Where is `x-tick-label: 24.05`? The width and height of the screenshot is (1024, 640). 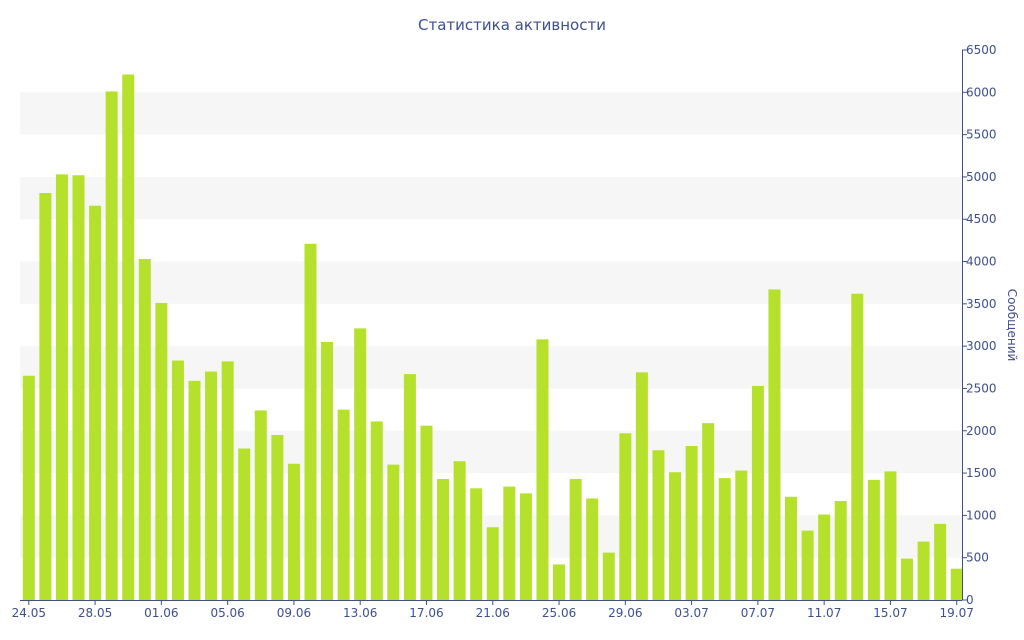 x-tick-label: 24.05 is located at coordinates (29, 613).